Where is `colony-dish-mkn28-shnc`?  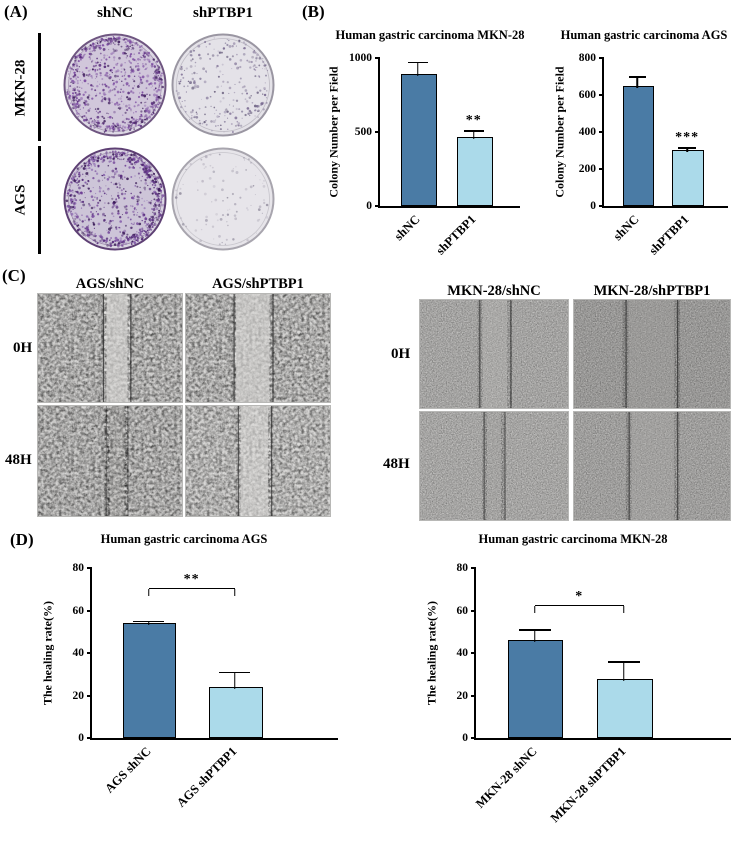
colony-dish-mkn28-shnc is located at coordinates (115, 85).